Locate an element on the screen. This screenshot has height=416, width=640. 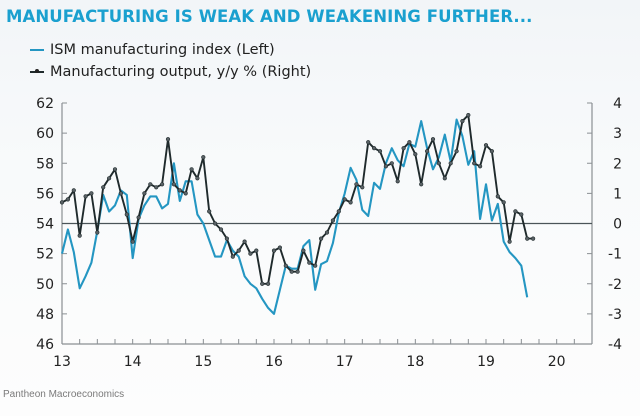
x-axis-tick-label: 19 is located at coordinates (486, 362).